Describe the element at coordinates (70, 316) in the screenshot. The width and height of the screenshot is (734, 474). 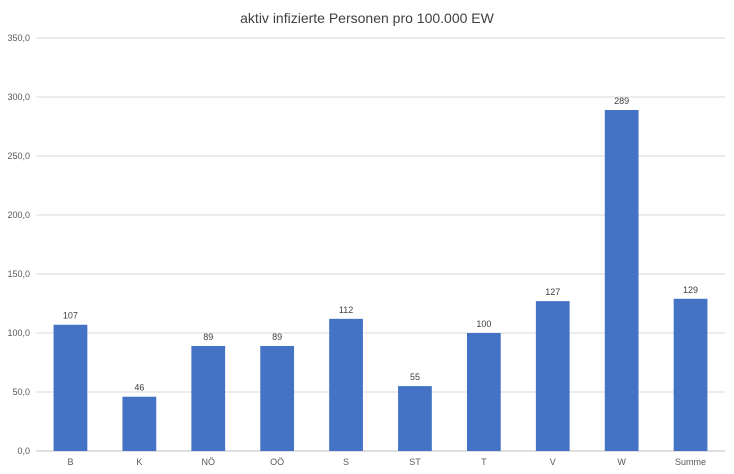
I see `data-label: 107` at that location.